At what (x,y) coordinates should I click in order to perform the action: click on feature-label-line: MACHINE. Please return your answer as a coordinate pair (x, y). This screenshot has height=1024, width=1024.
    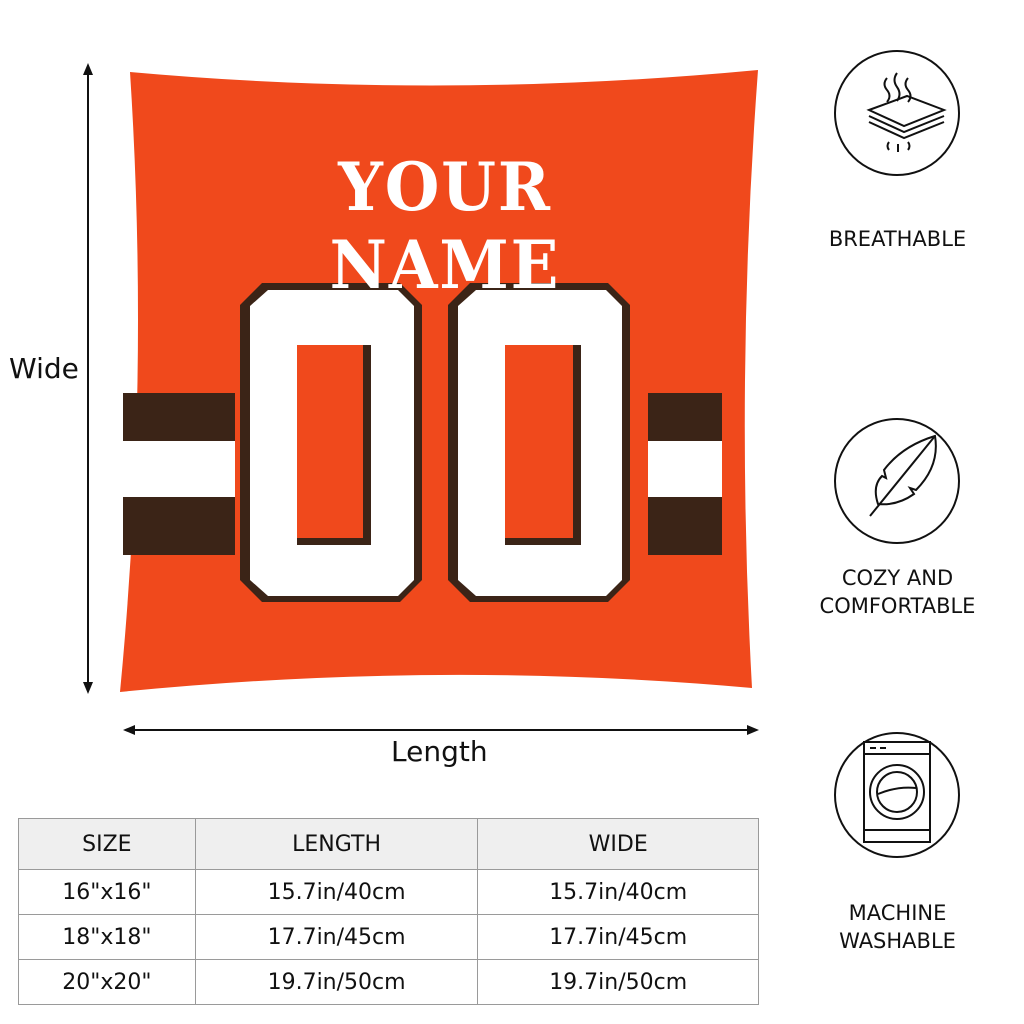
    Looking at the image, I should click on (897, 913).